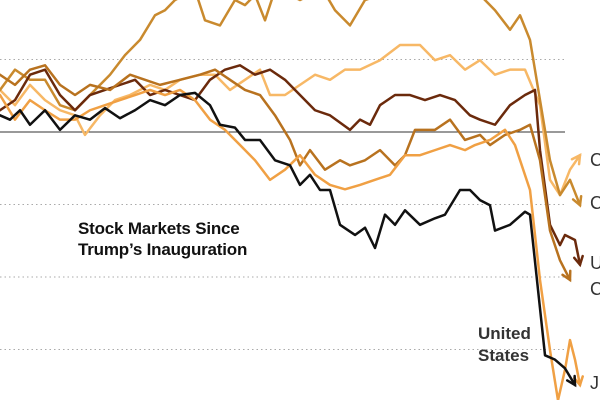 The width and height of the screenshot is (600, 400). Describe the element at coordinates (504, 345) in the screenshot. I see `us-label: United States` at that location.